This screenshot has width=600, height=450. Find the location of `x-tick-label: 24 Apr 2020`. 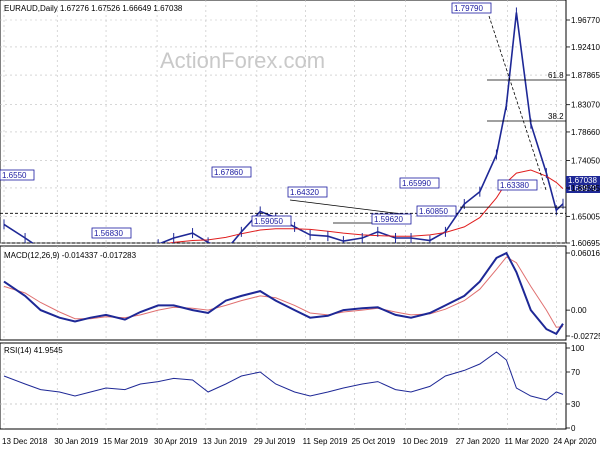

x-tick-label: 24 Apr 2020 is located at coordinates (575, 441).